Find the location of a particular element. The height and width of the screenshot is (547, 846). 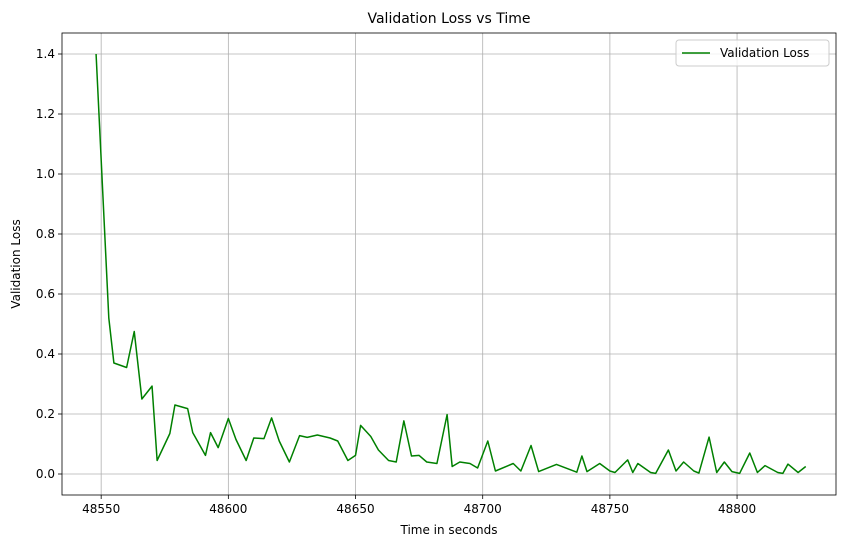

legend-box is located at coordinates (752, 53).